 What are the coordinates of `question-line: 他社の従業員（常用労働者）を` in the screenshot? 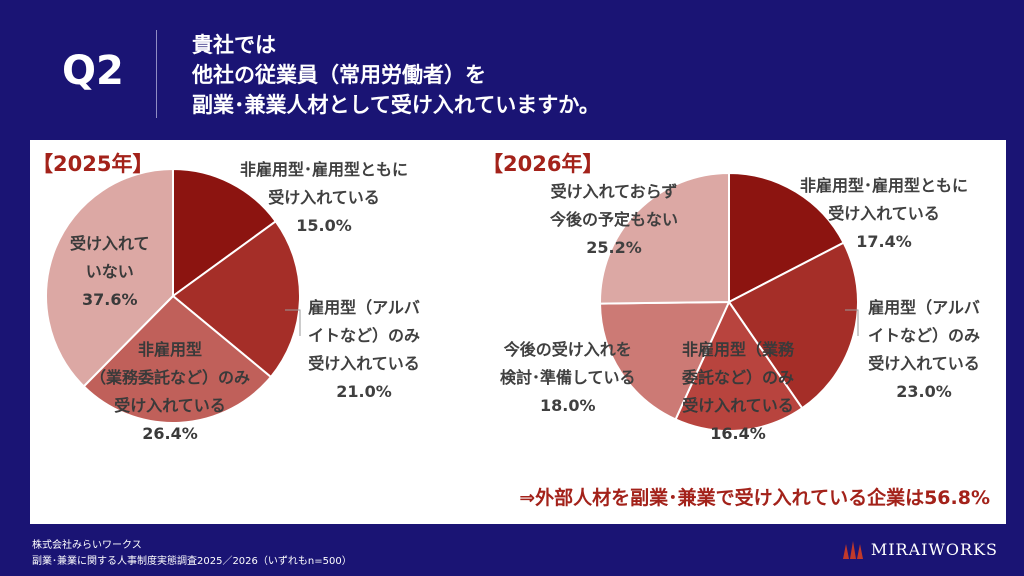 It's located at (339, 75).